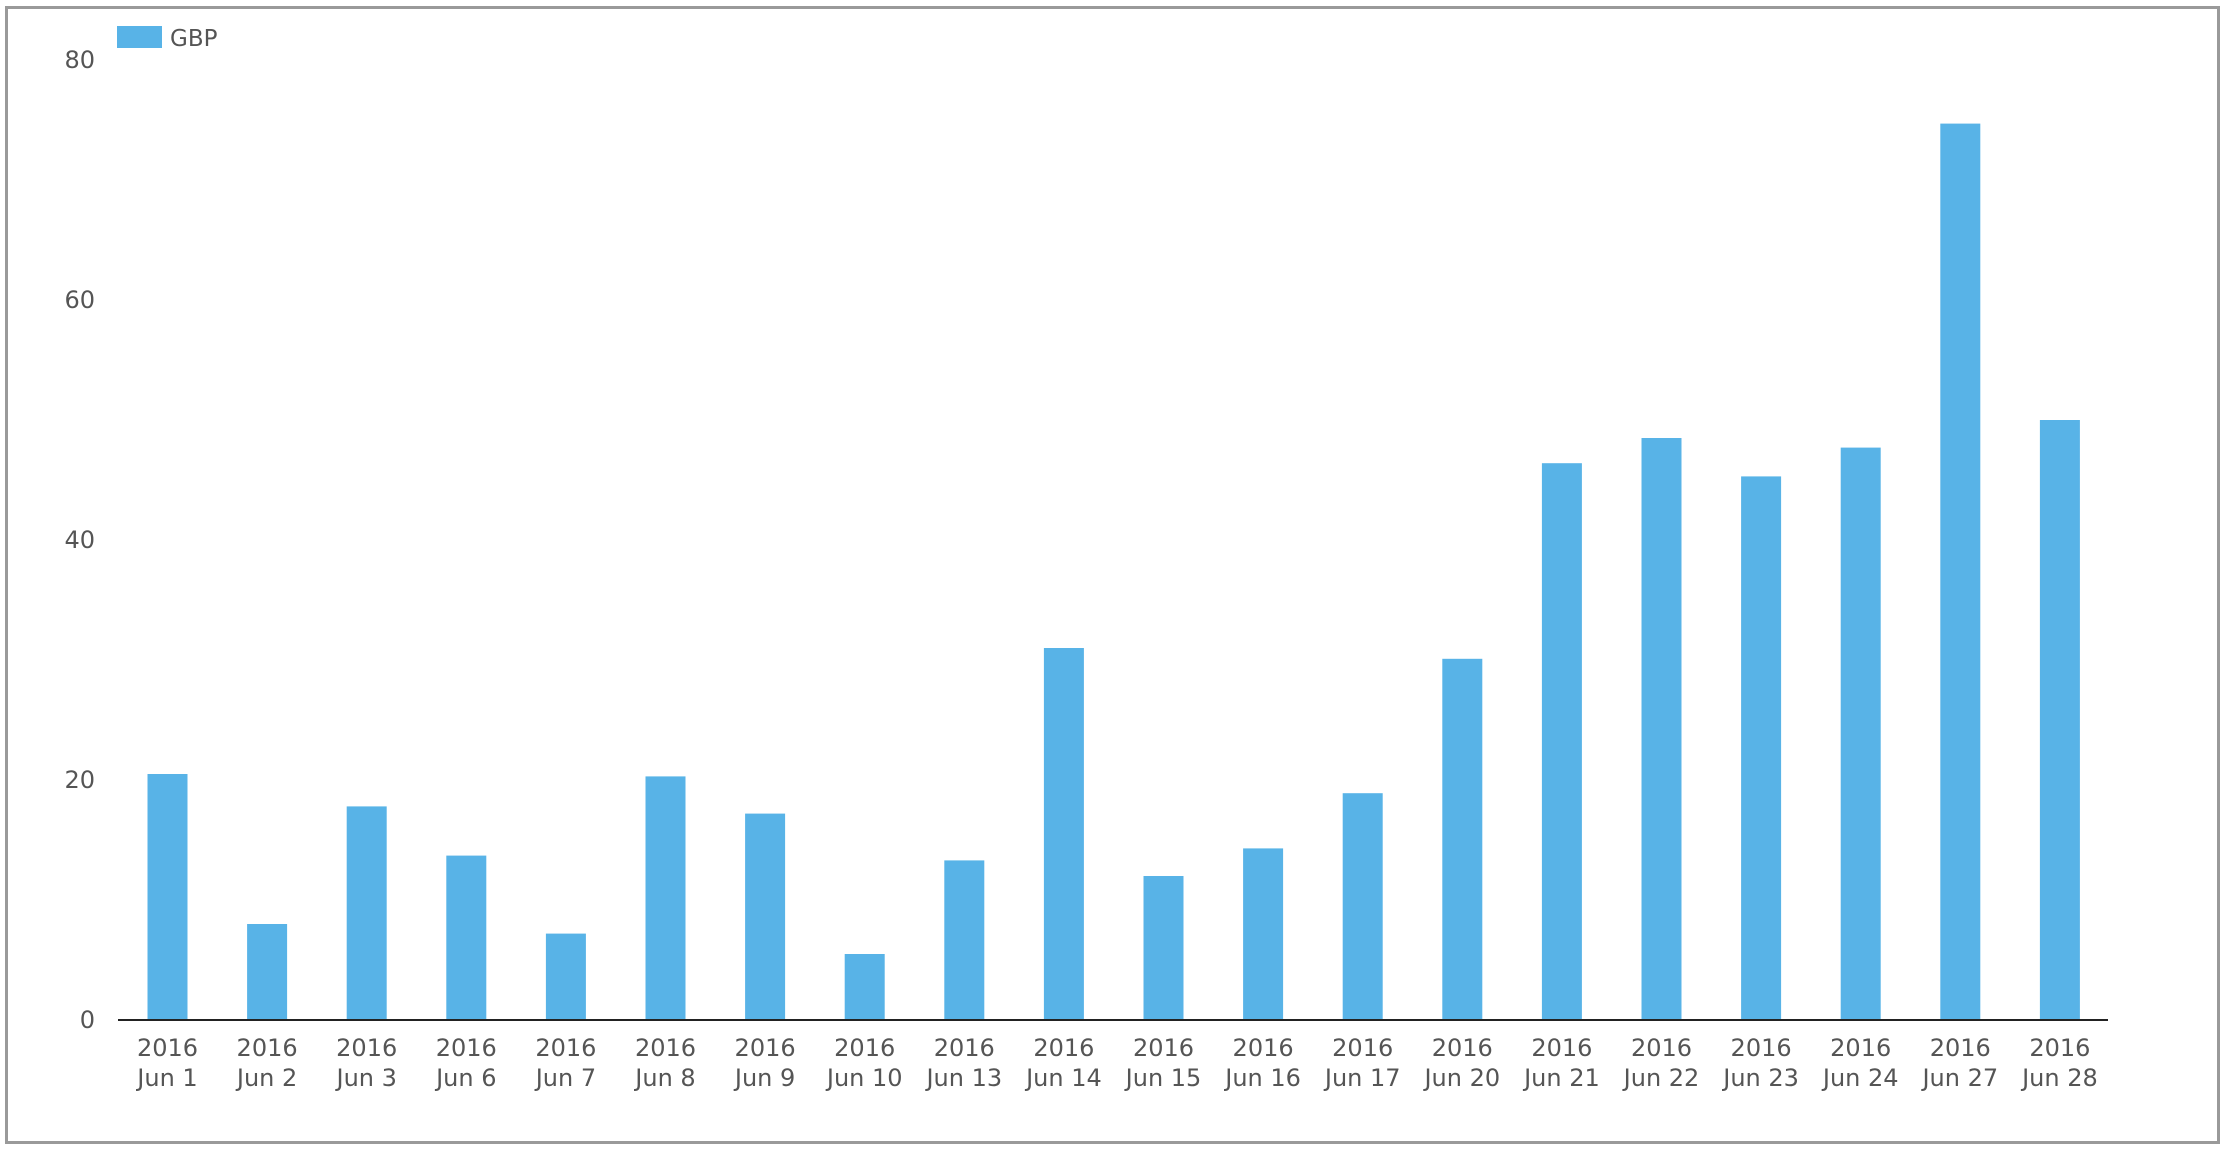 The image size is (2228, 1153). What do you see at coordinates (1163, 1078) in the screenshot?
I see `x-tick-label-date: Jun 15` at bounding box center [1163, 1078].